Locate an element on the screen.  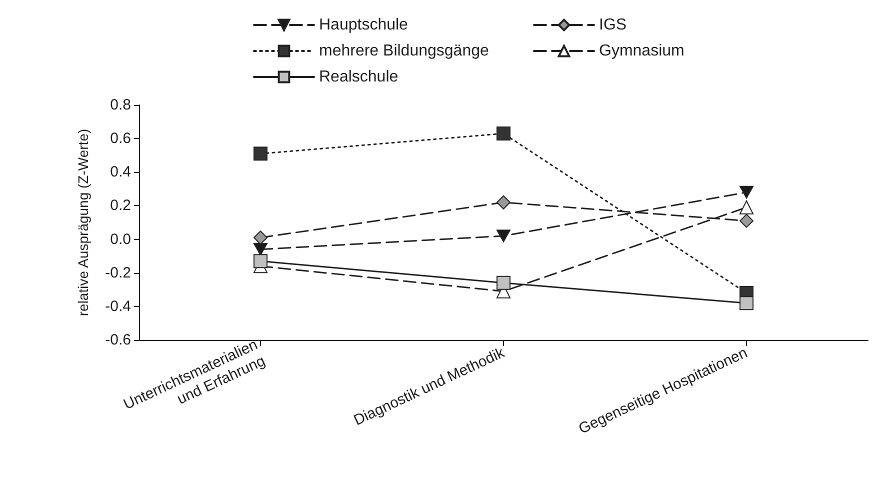
y-tick-label: 0.6 is located at coordinates (120, 139).